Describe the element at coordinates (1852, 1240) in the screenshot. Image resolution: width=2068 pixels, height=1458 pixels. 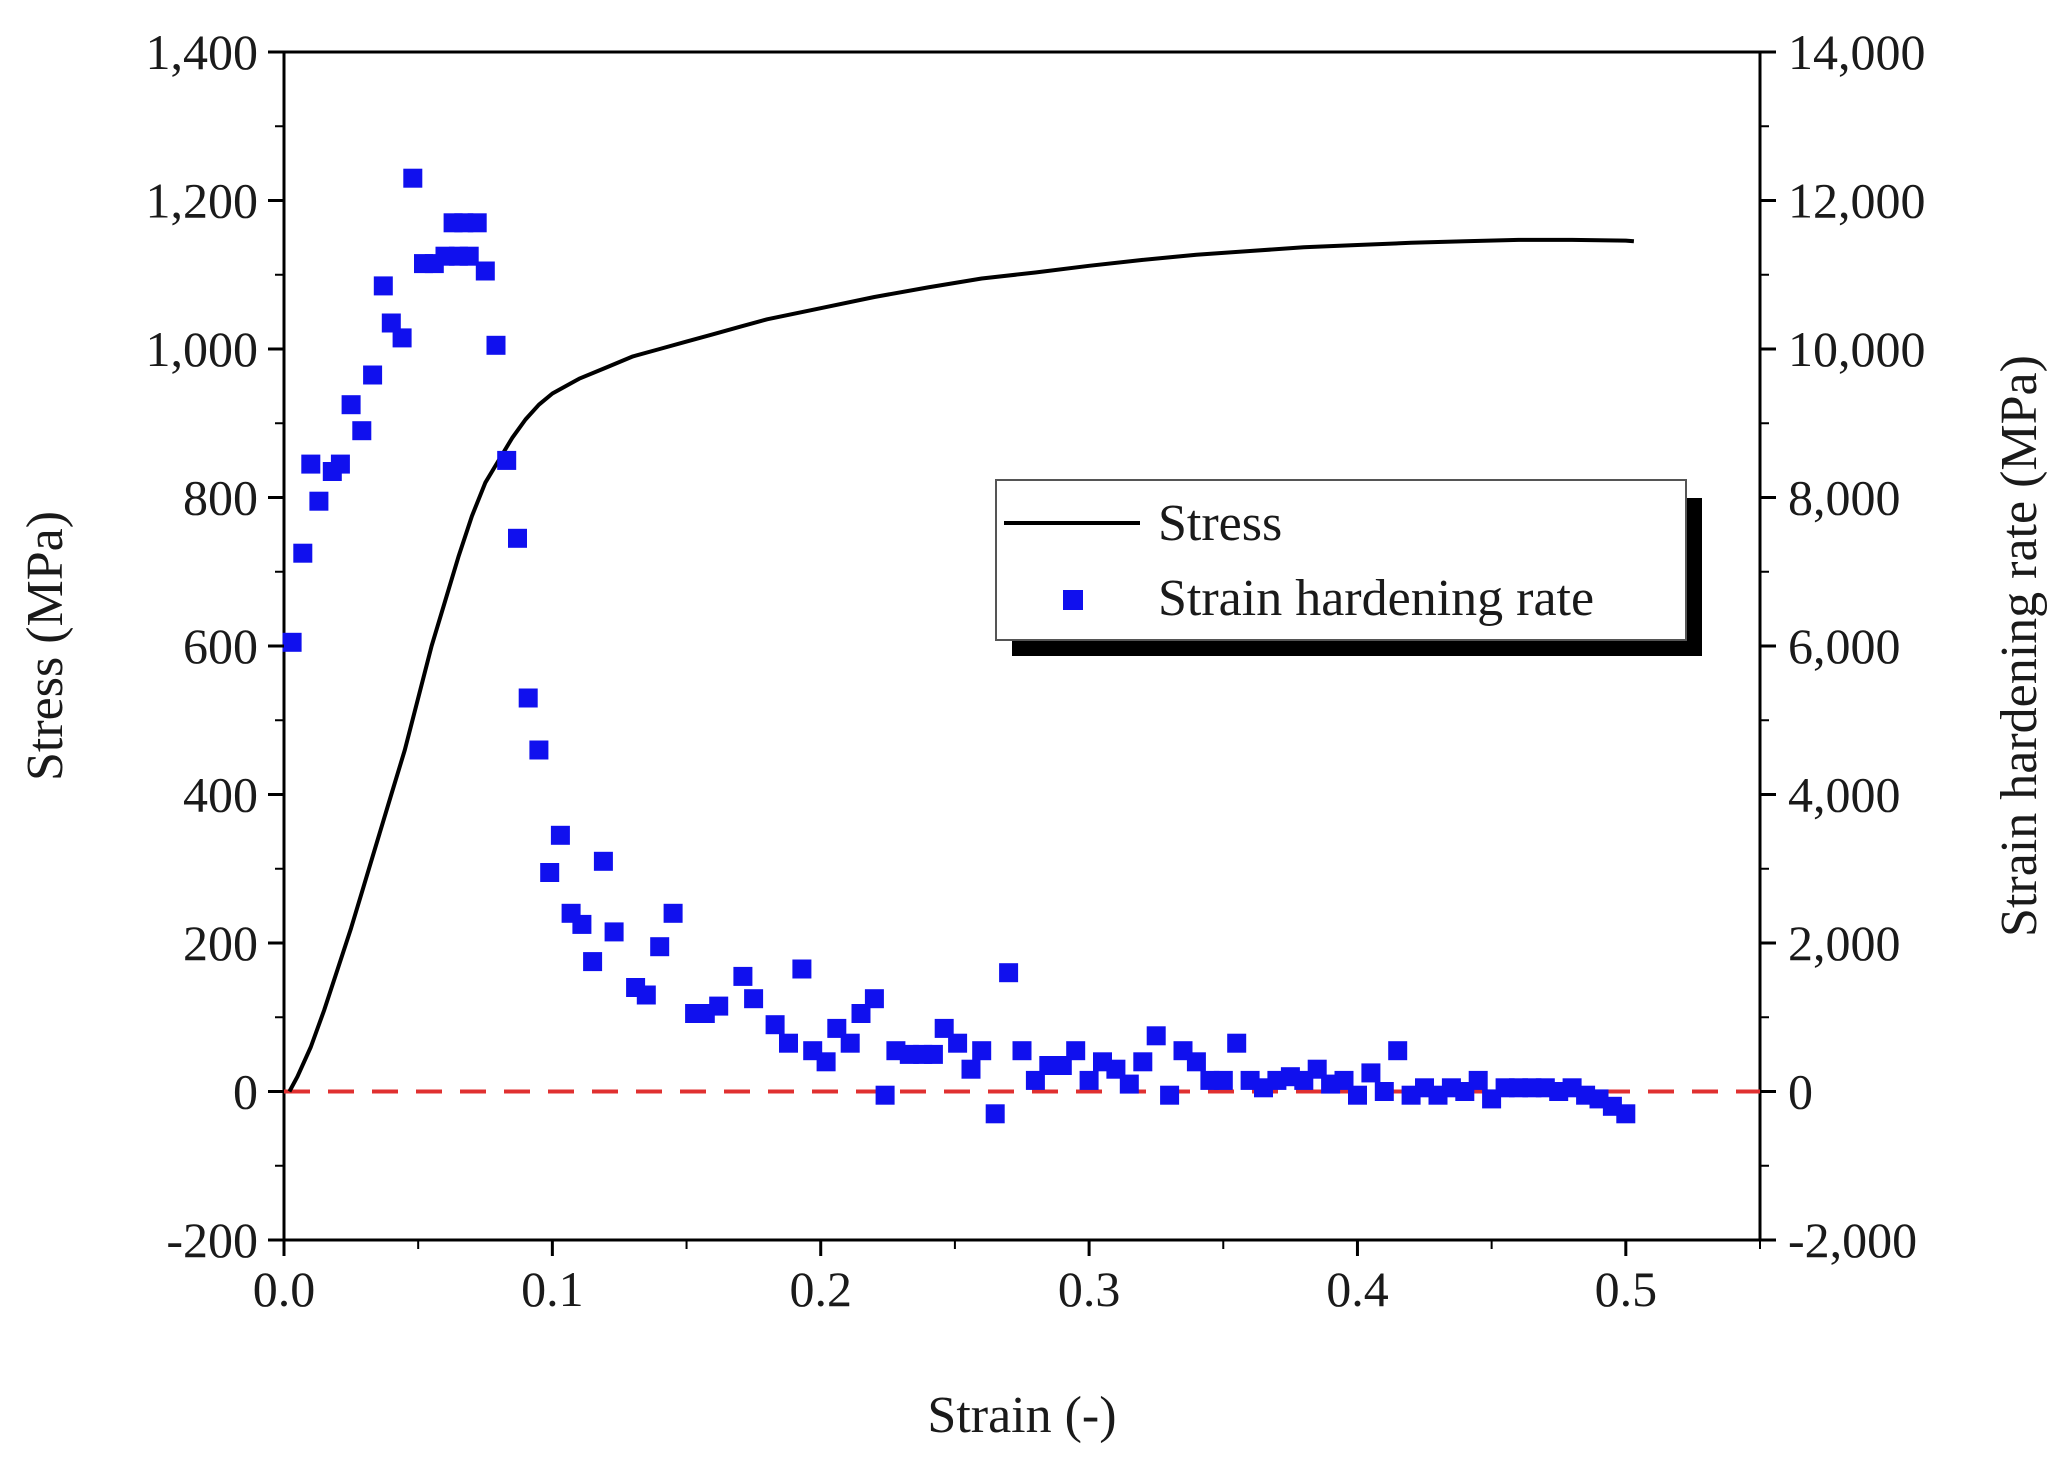
I see `y2-tick-label: -2,000` at that location.